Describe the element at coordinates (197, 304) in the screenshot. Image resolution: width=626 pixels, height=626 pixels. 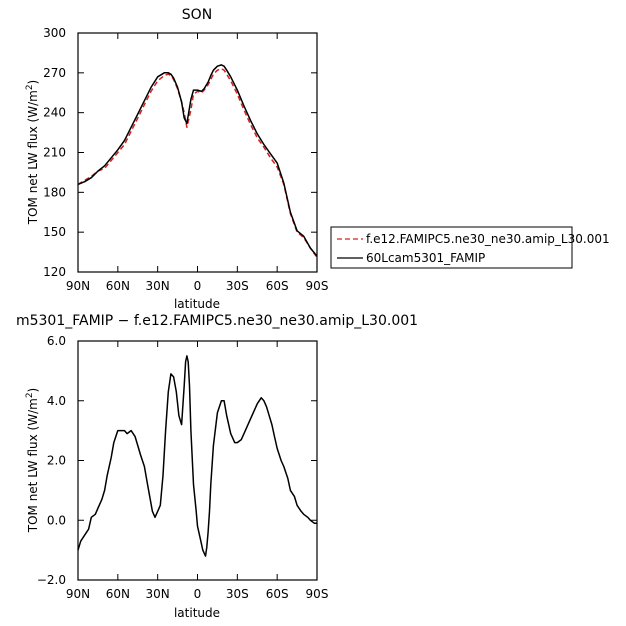
I see `top-x-axis-label: latitude` at that location.